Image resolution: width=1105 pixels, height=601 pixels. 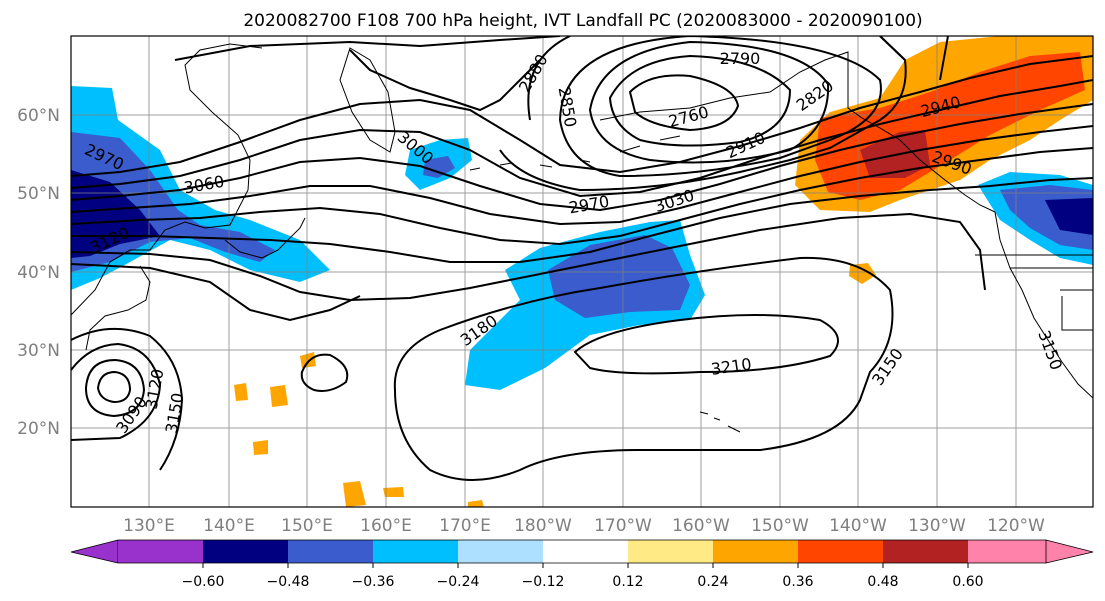 I want to click on coastline-korea-china, so click(x=118, y=308).